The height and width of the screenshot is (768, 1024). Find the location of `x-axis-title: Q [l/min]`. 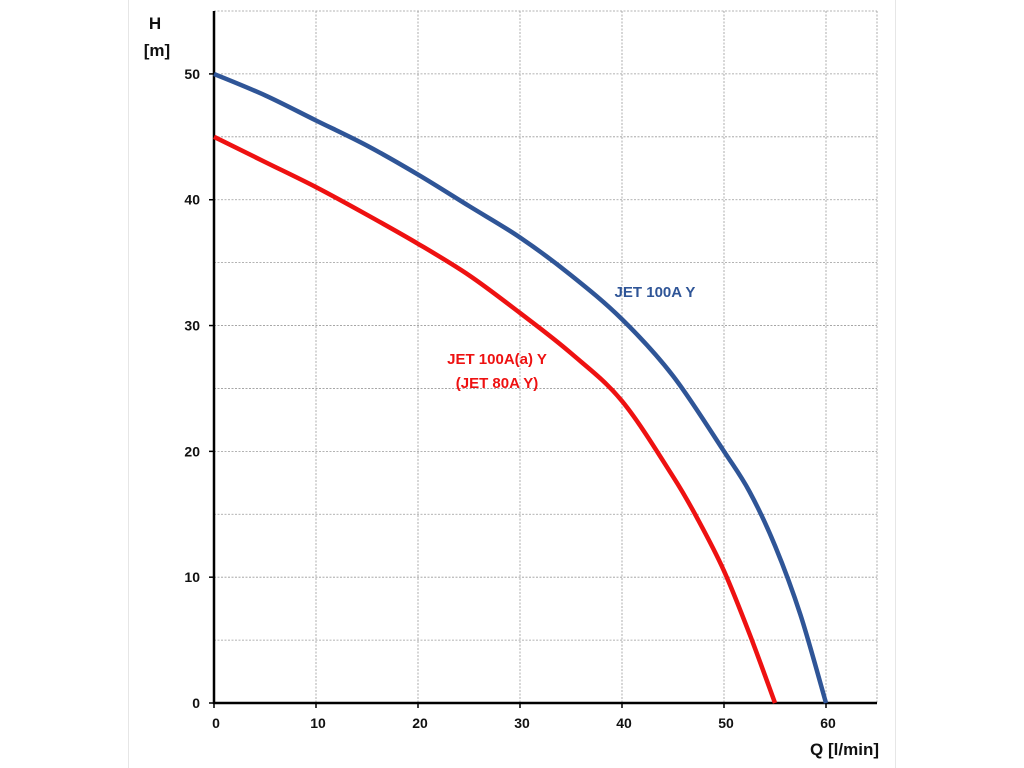

x-axis-title: Q [l/min] is located at coordinates (844, 749).